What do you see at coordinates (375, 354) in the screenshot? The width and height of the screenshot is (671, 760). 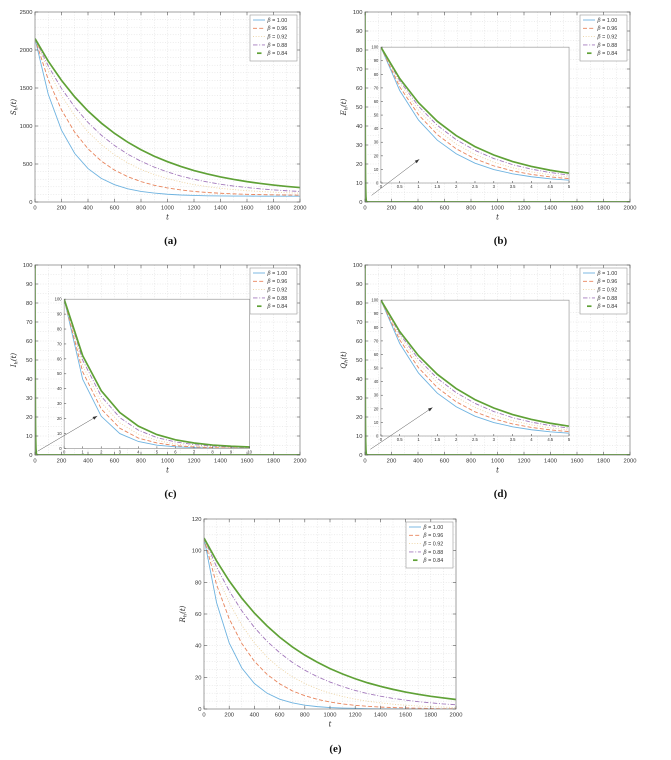 I see `svg-text: 60` at bounding box center [375, 354].